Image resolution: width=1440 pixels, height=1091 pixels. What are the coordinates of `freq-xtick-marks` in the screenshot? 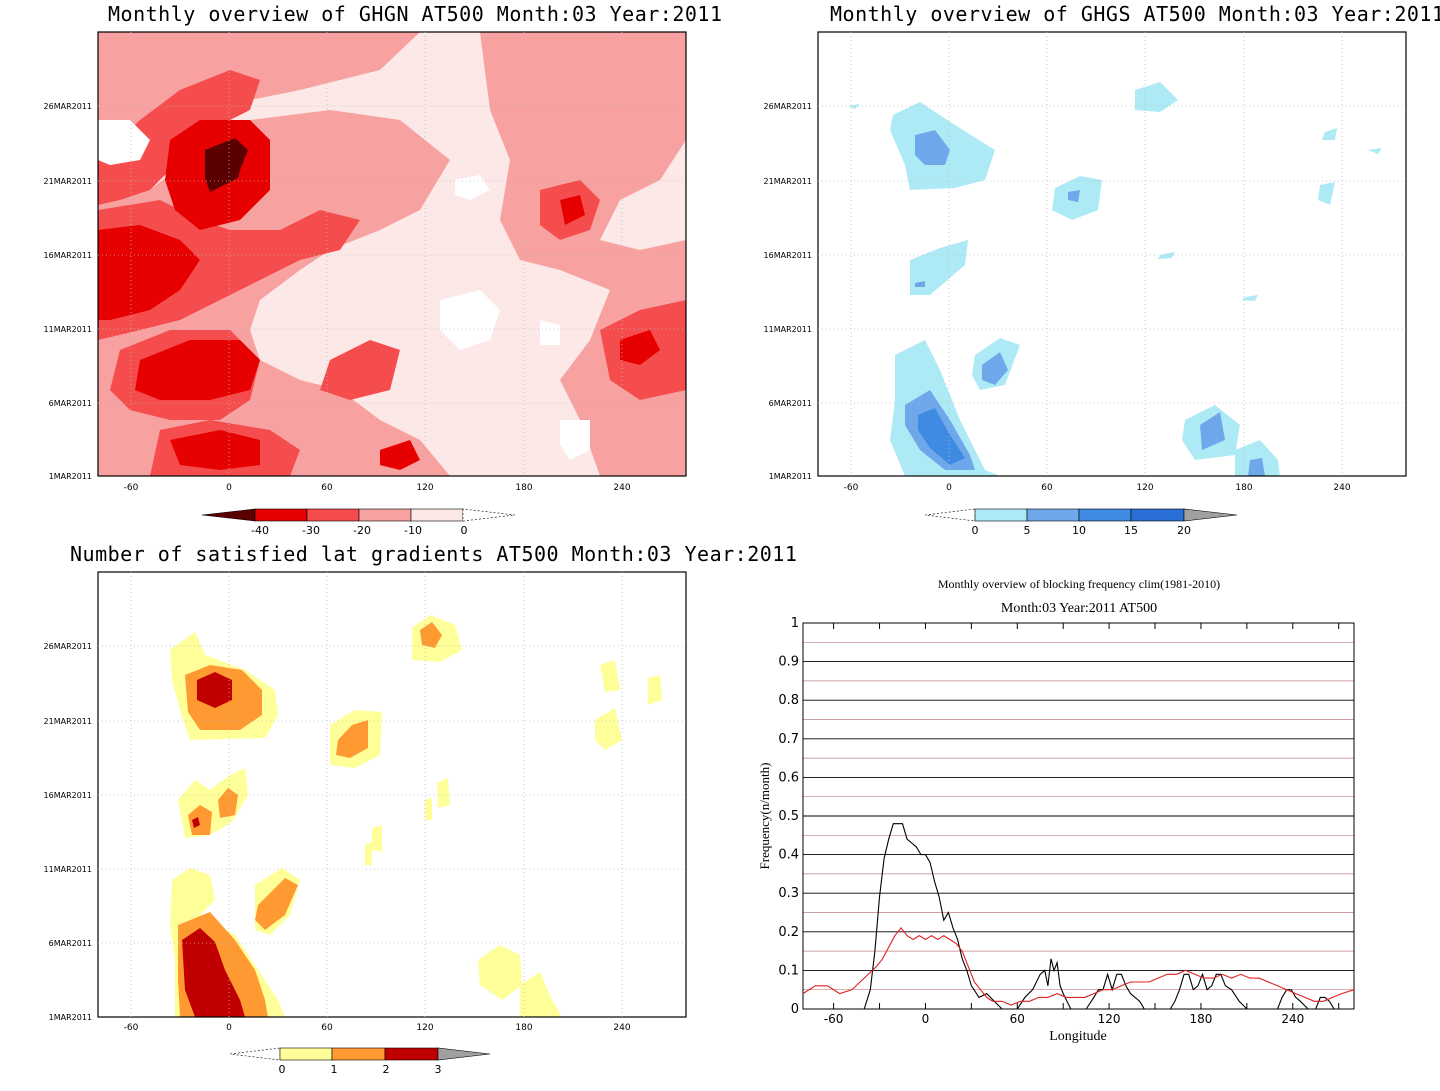 It's located at (1086, 816).